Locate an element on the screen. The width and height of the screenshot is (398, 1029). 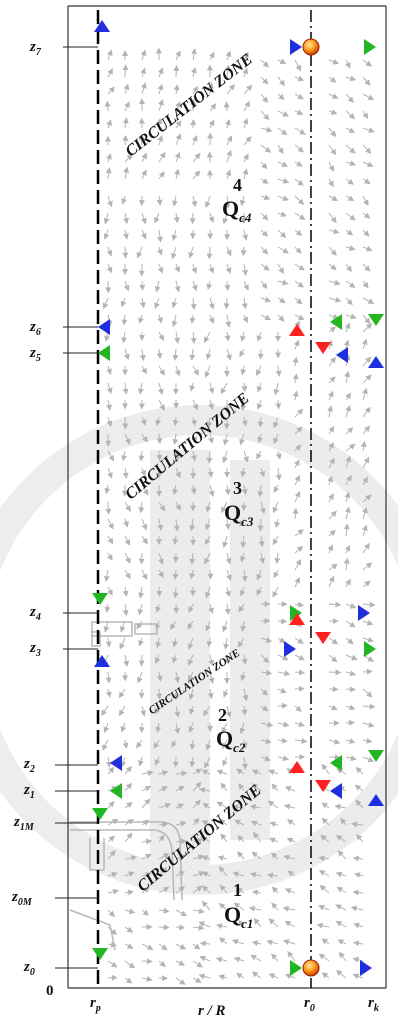
source-point-top is located at coordinates (311, 47).